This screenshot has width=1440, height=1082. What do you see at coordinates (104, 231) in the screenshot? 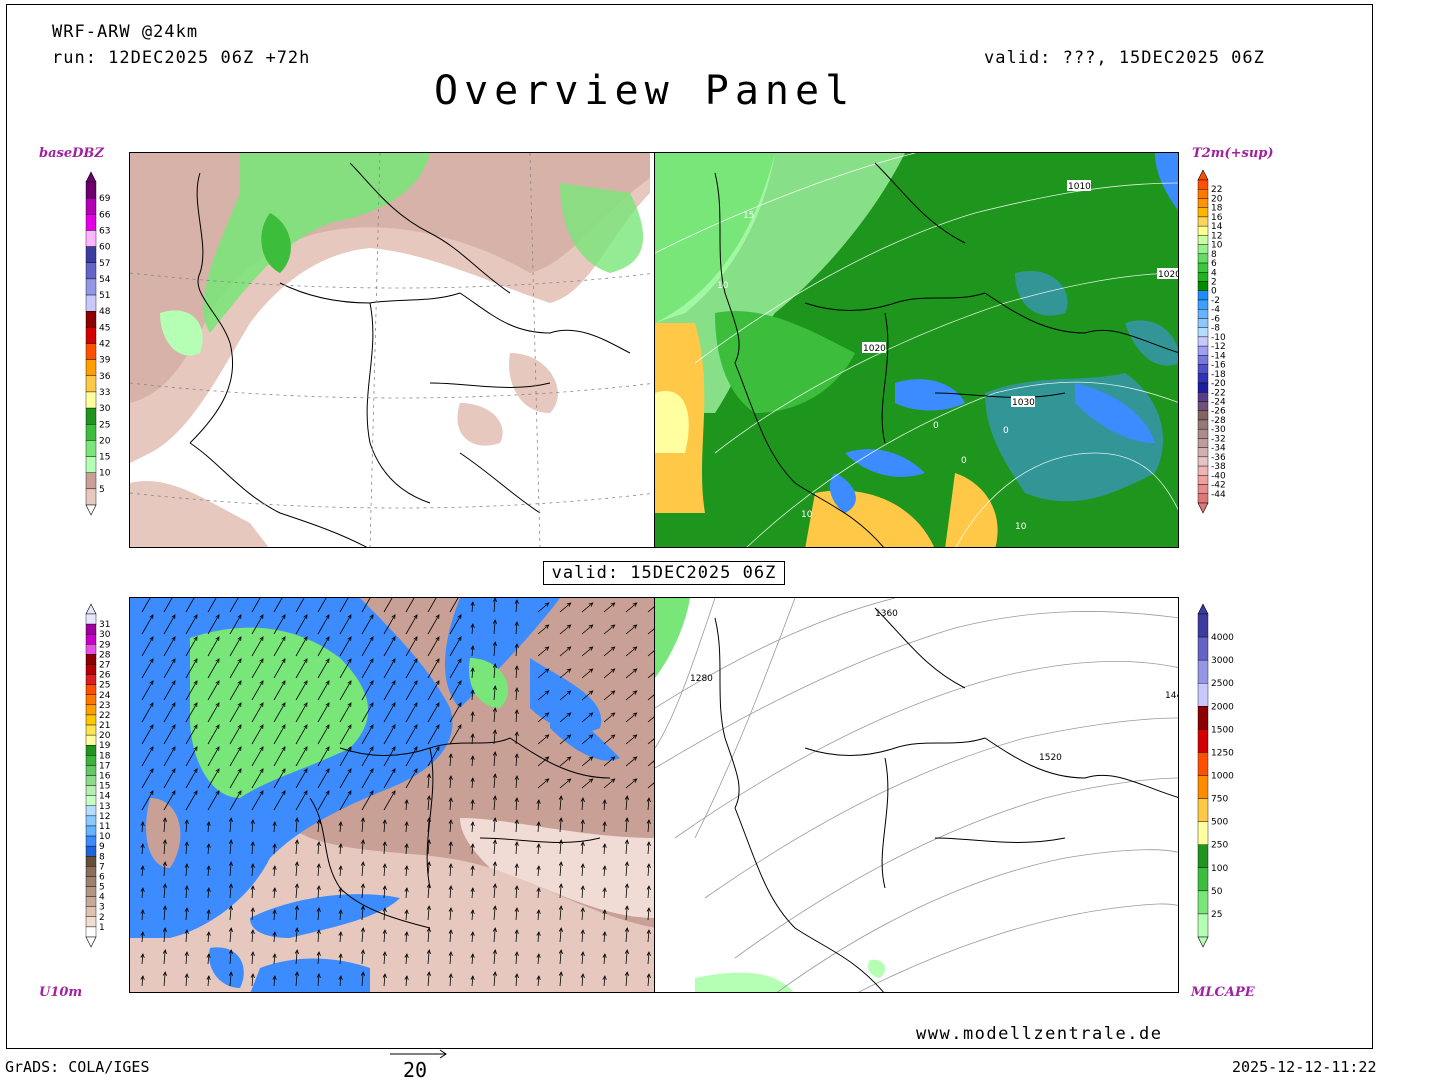
I see `reflectivity-legend-label: 63` at bounding box center [104, 231].